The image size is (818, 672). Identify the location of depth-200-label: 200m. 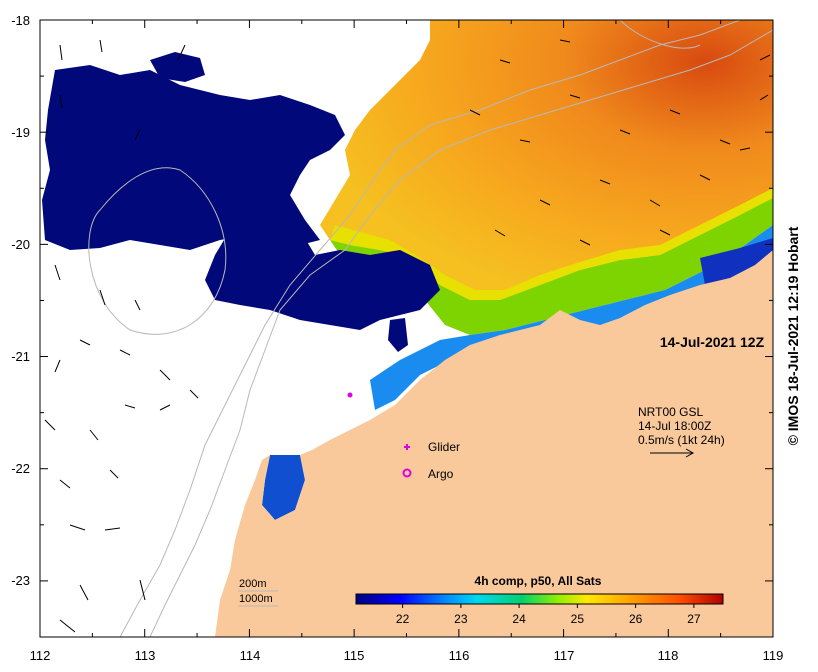
(253, 584).